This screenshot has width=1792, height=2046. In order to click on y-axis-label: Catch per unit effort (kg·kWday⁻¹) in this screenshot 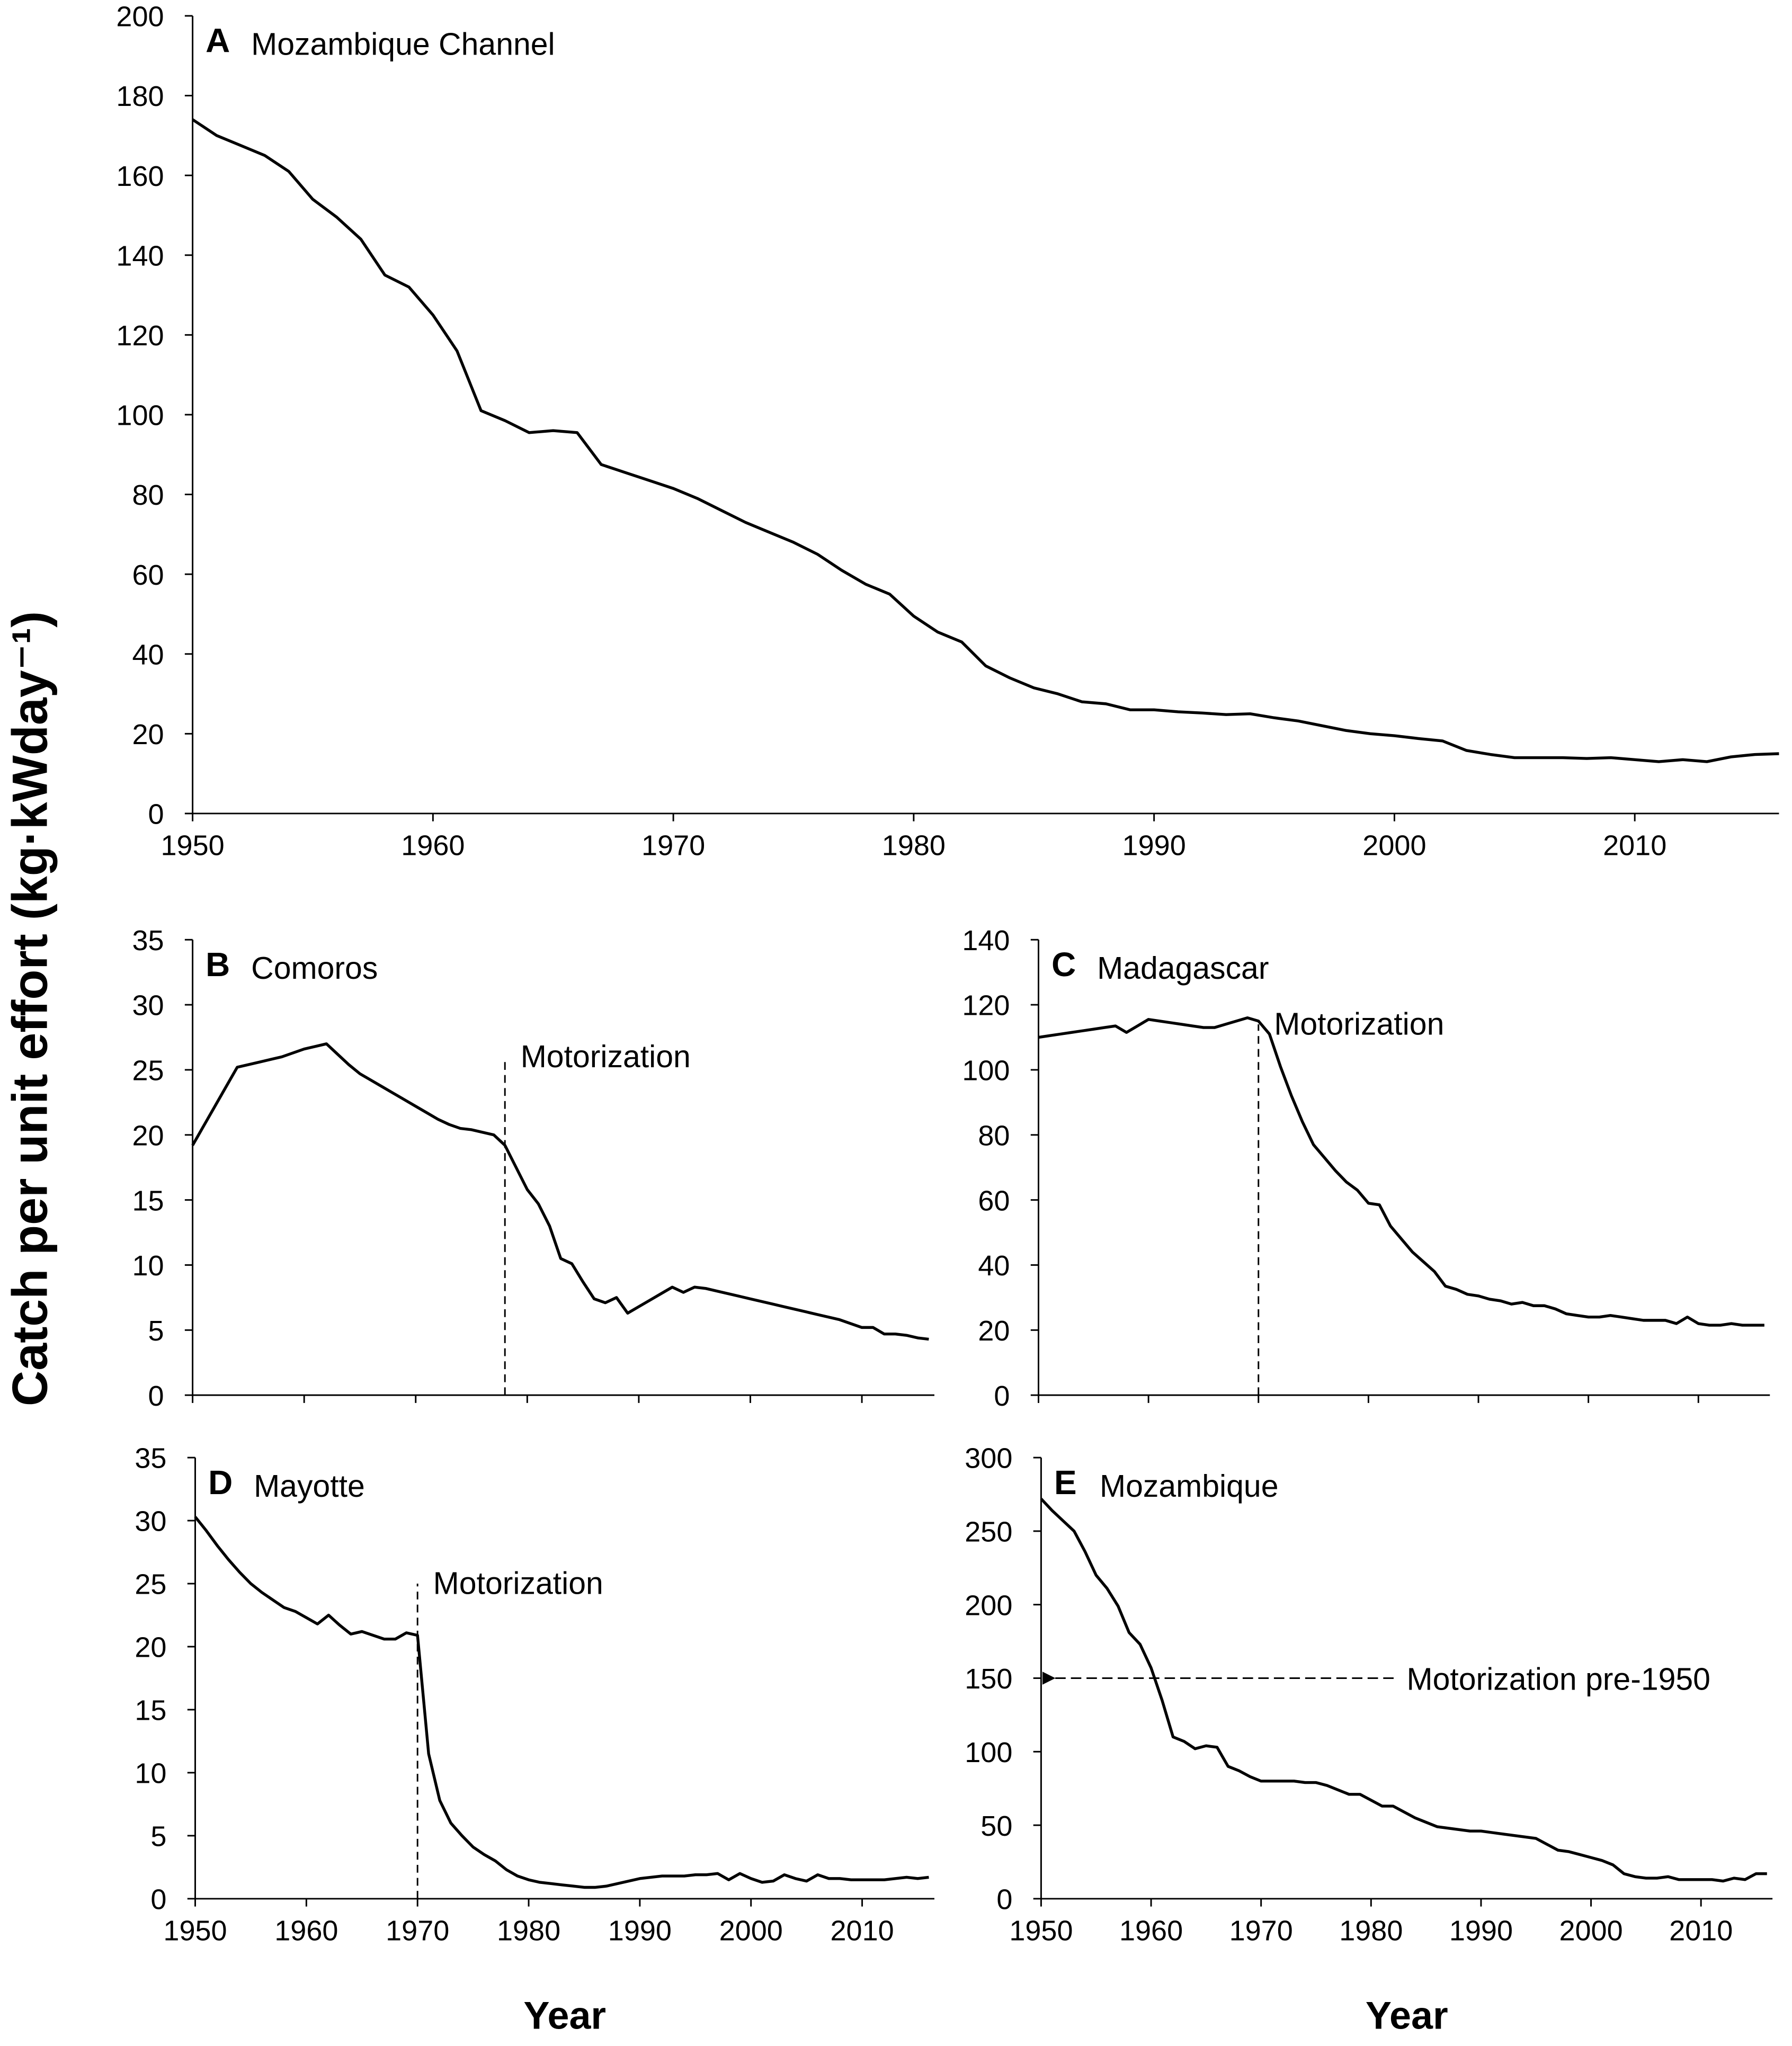, I will do `click(29, 1009)`.